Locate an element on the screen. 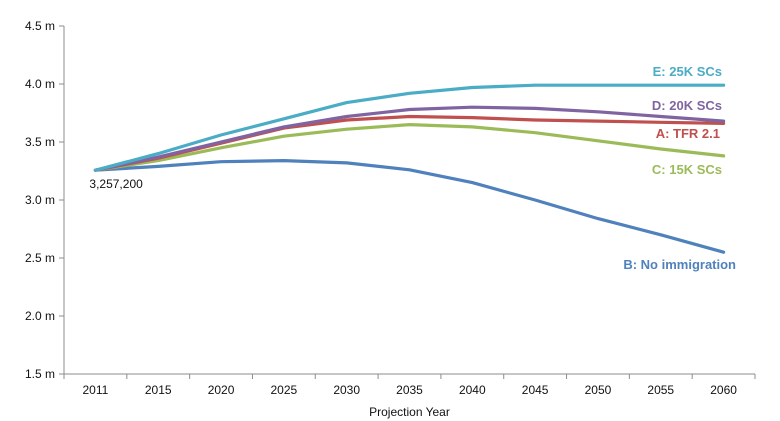 The width and height of the screenshot is (780, 421). x-tick-label: 2050 is located at coordinates (598, 390).